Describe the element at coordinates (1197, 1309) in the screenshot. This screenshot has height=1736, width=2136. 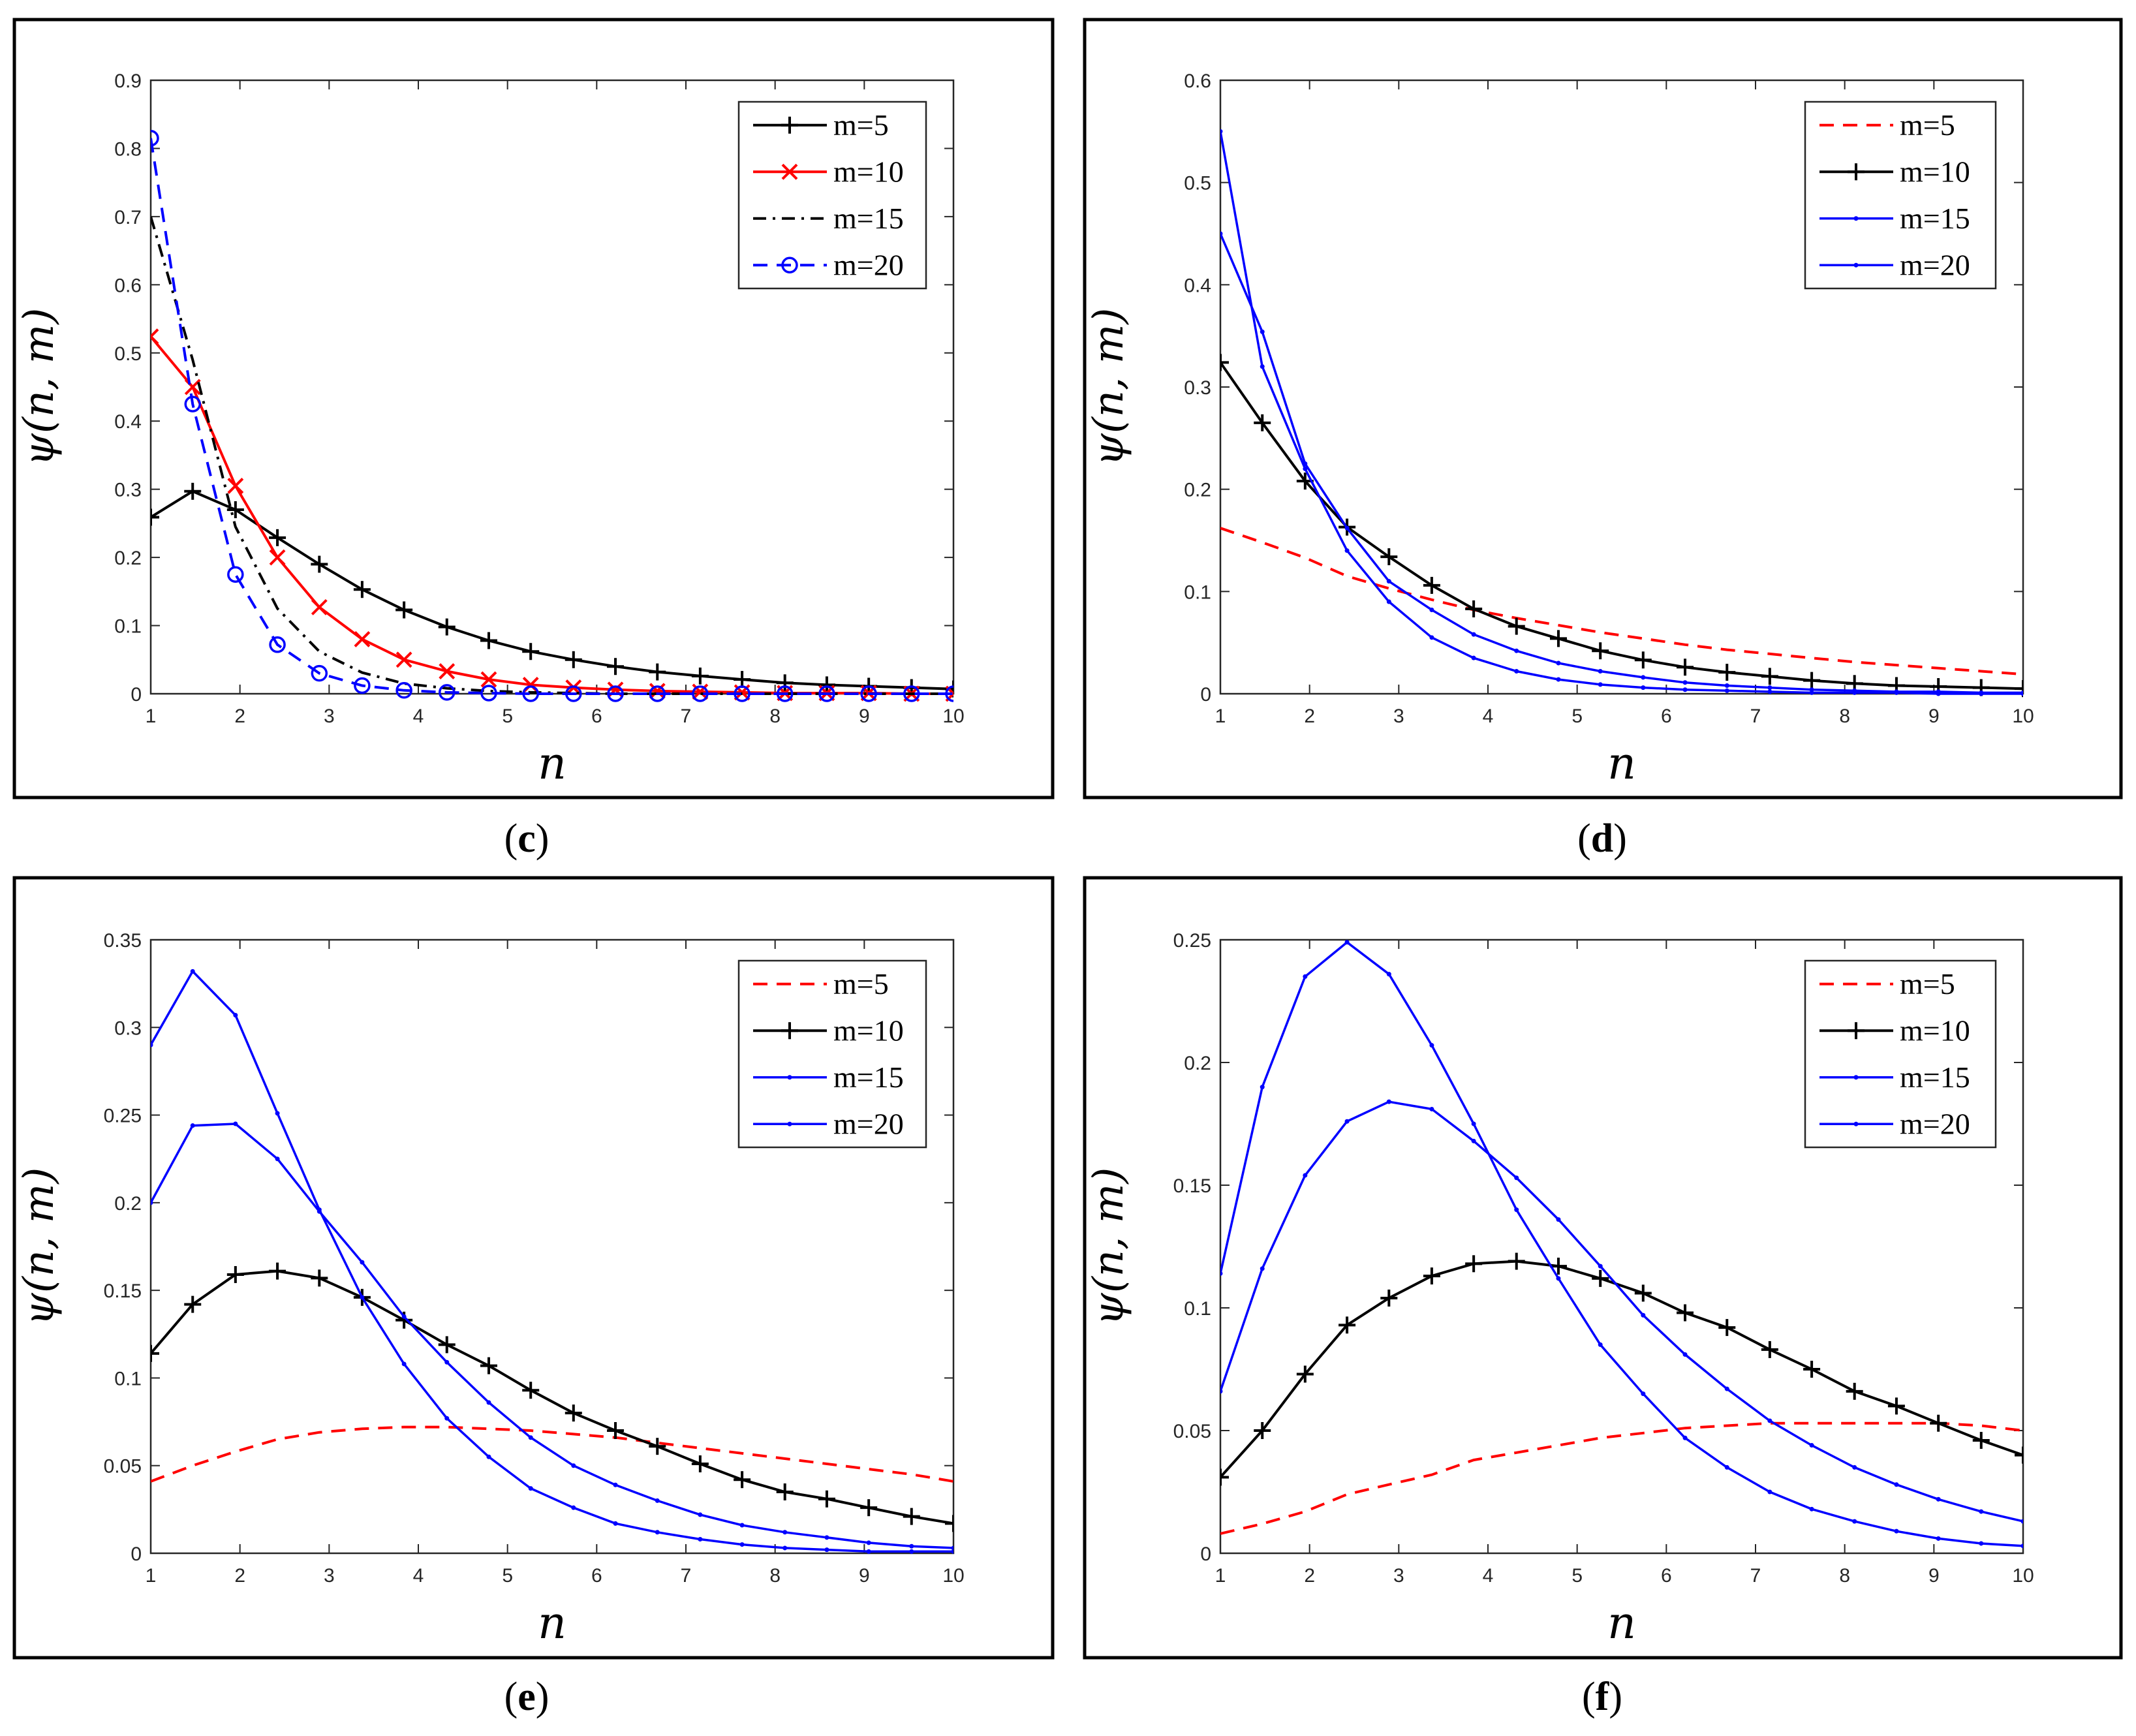
I see `y-tick-label: 0.1` at that location.